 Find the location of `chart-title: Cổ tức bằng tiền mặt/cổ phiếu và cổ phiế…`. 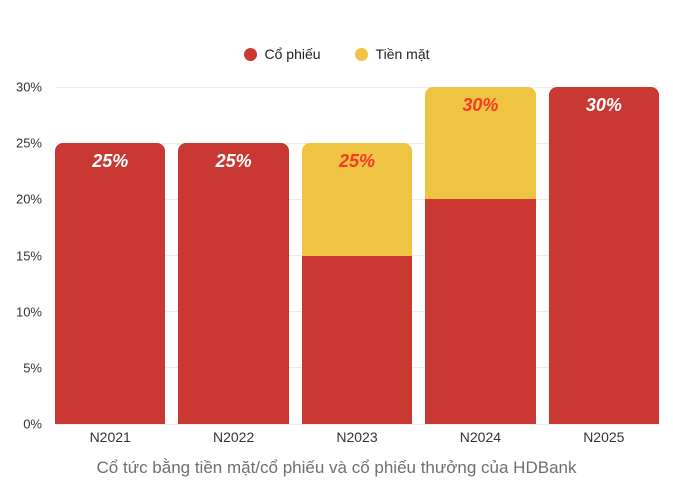

chart-title: Cổ tức bằng tiền mặt/cổ phiếu và cổ phiế… is located at coordinates (336, 467).